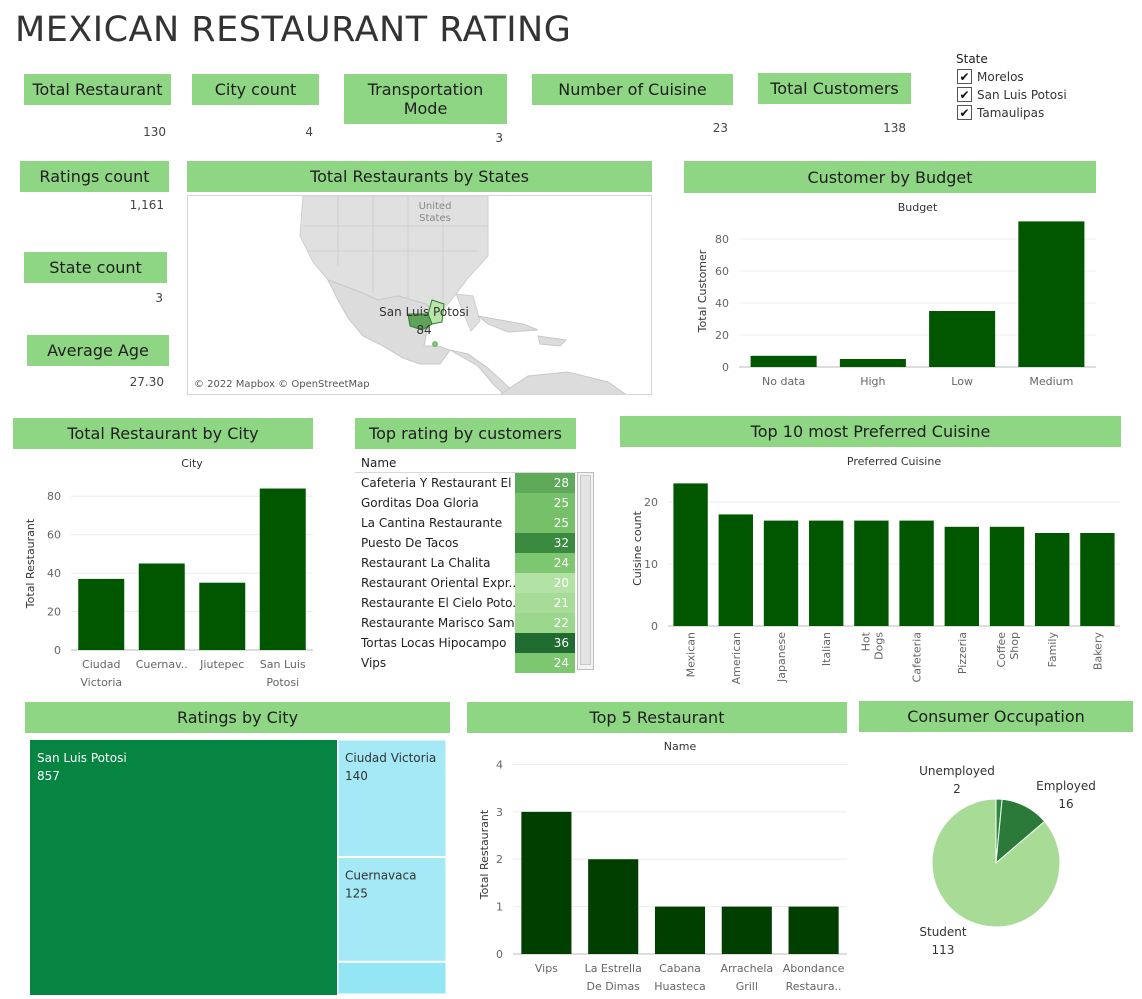 The image size is (1142, 999). Describe the element at coordinates (1066, 786) in the screenshot. I see `pie-label: Employed` at that location.